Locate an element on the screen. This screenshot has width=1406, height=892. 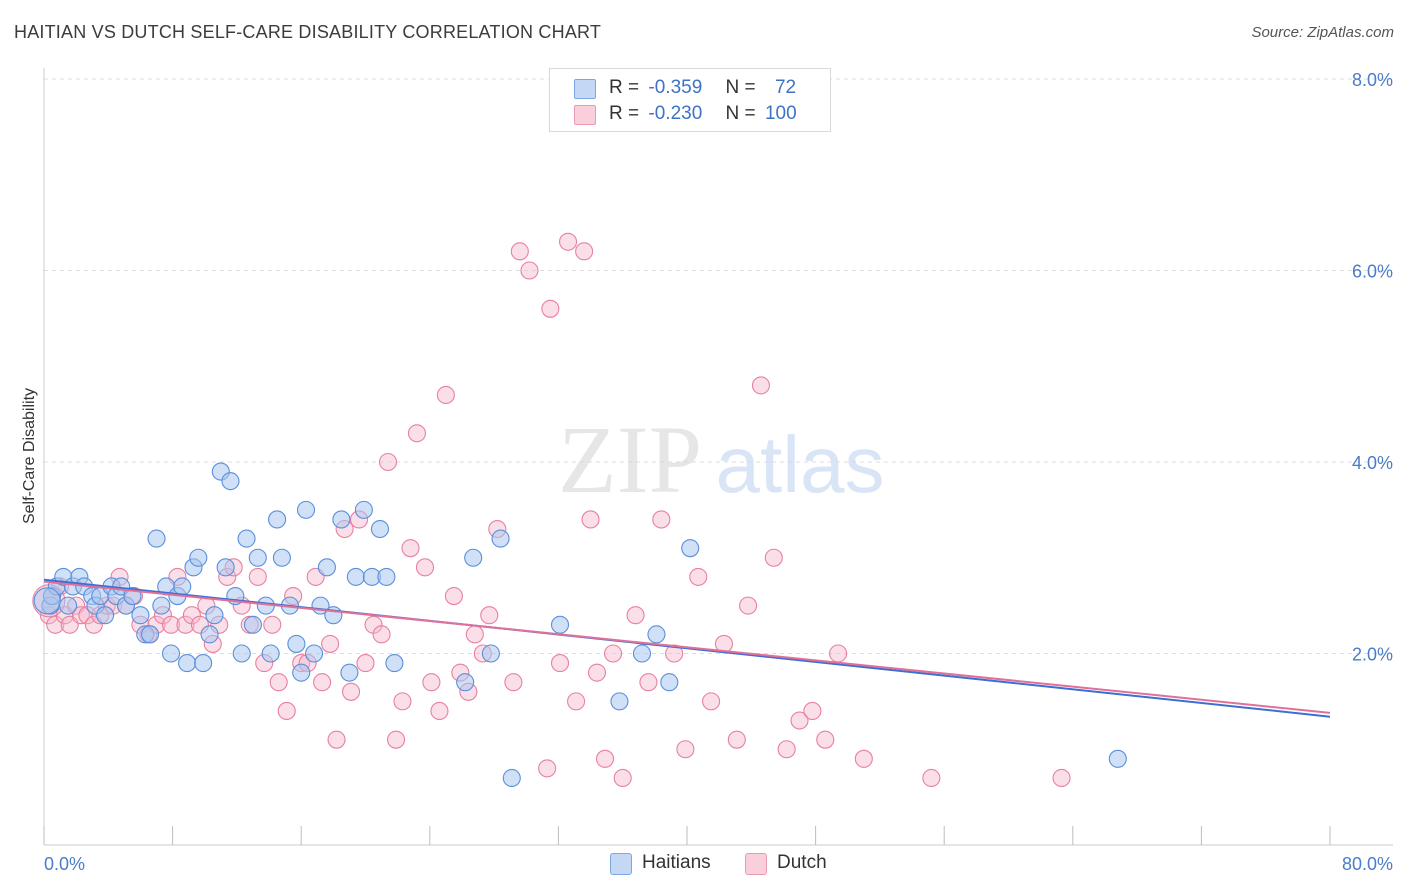
y-tick-label-3: 8.0% is located at coordinates (1372, 80).